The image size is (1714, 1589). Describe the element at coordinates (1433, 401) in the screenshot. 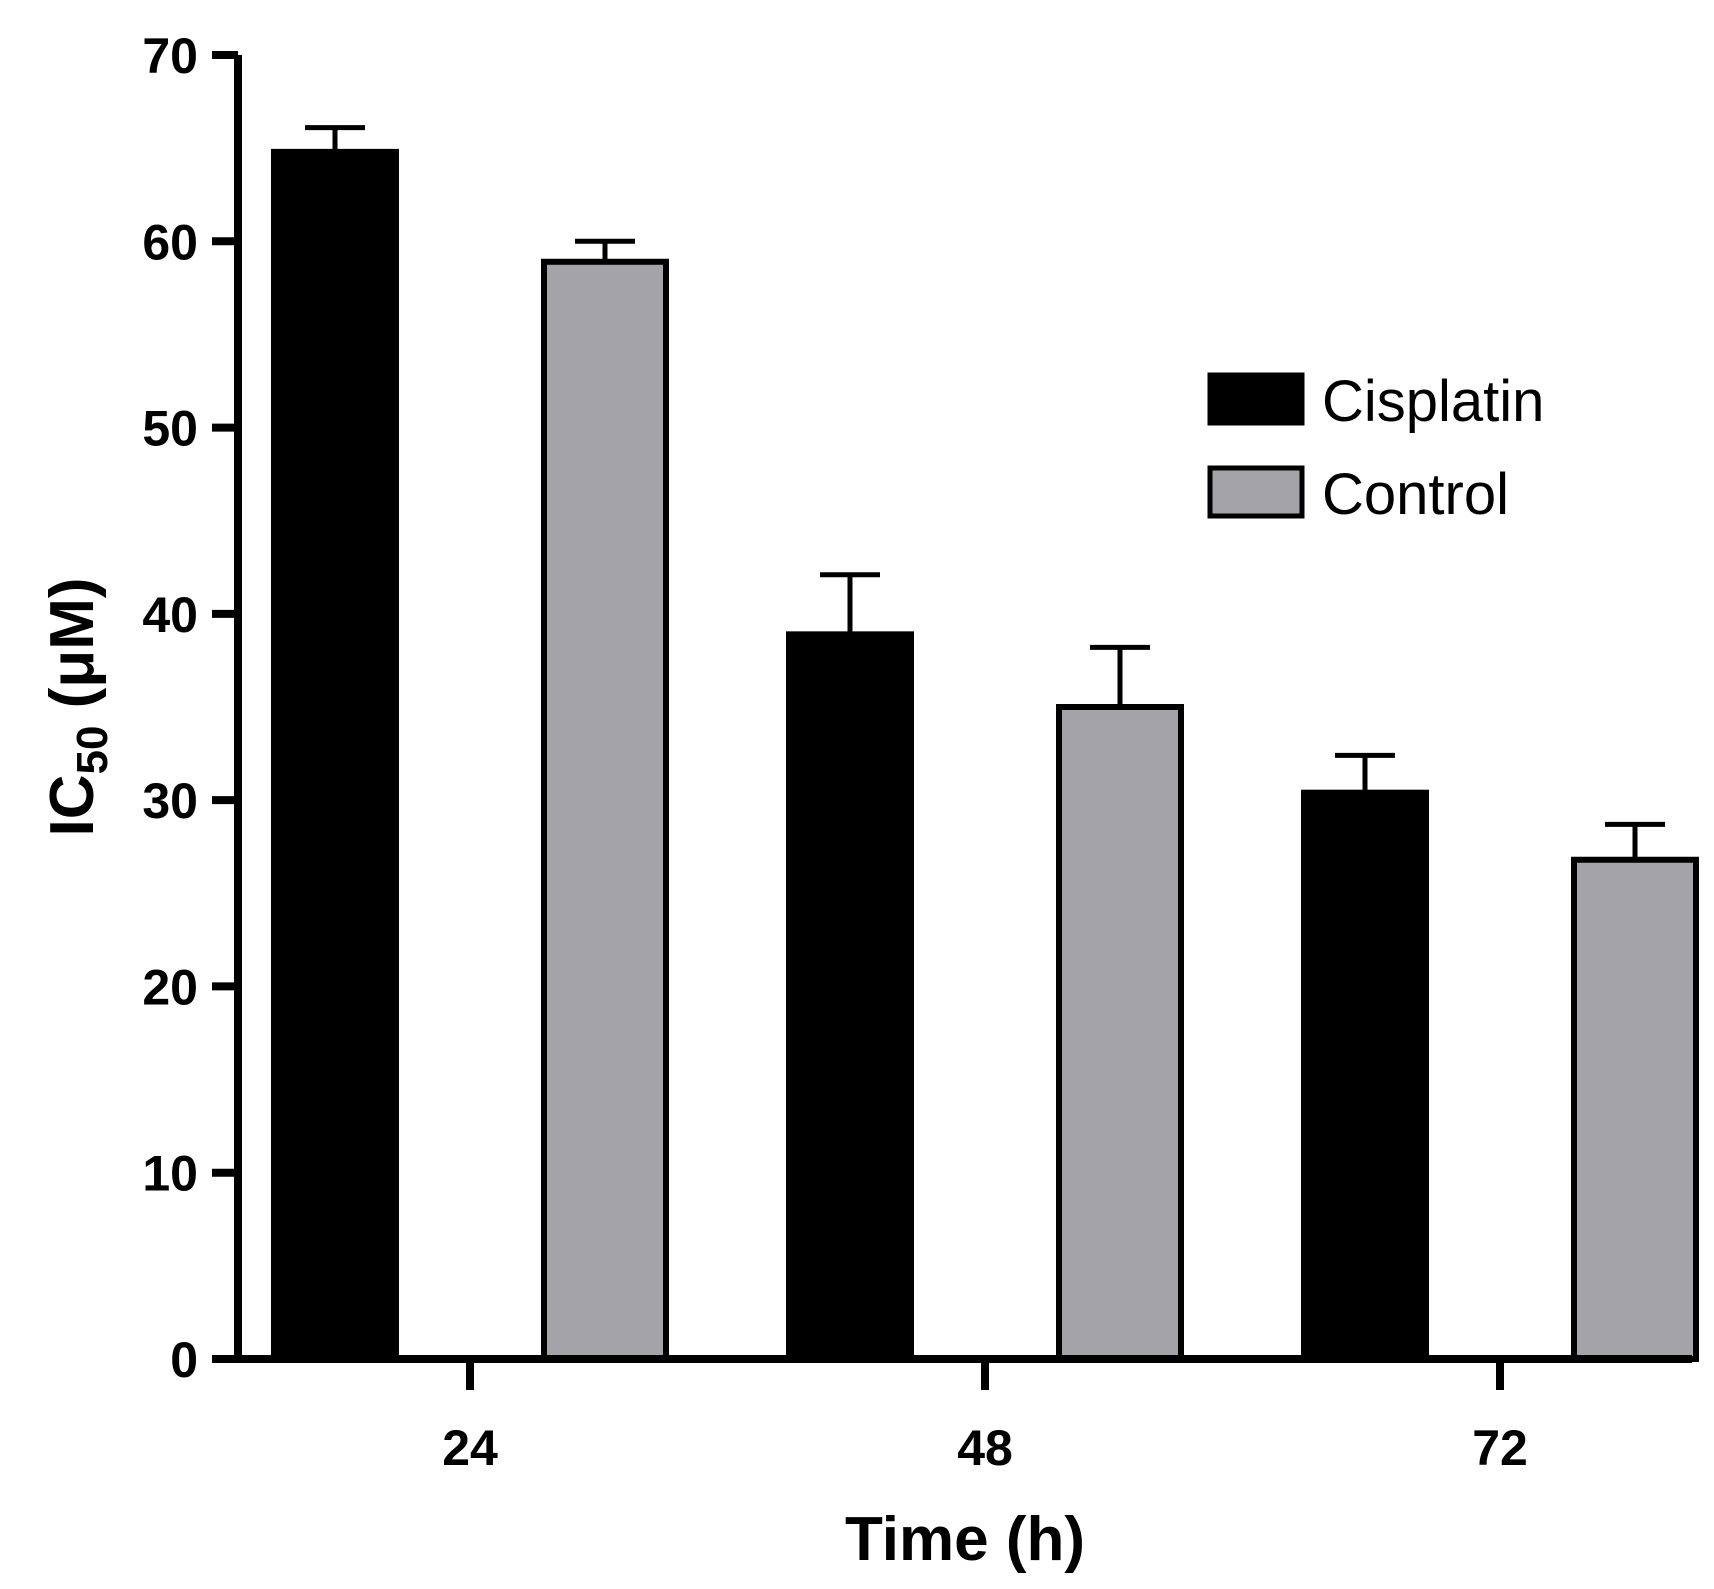

I see `legend-label-cisplatin: Cisplatin` at that location.